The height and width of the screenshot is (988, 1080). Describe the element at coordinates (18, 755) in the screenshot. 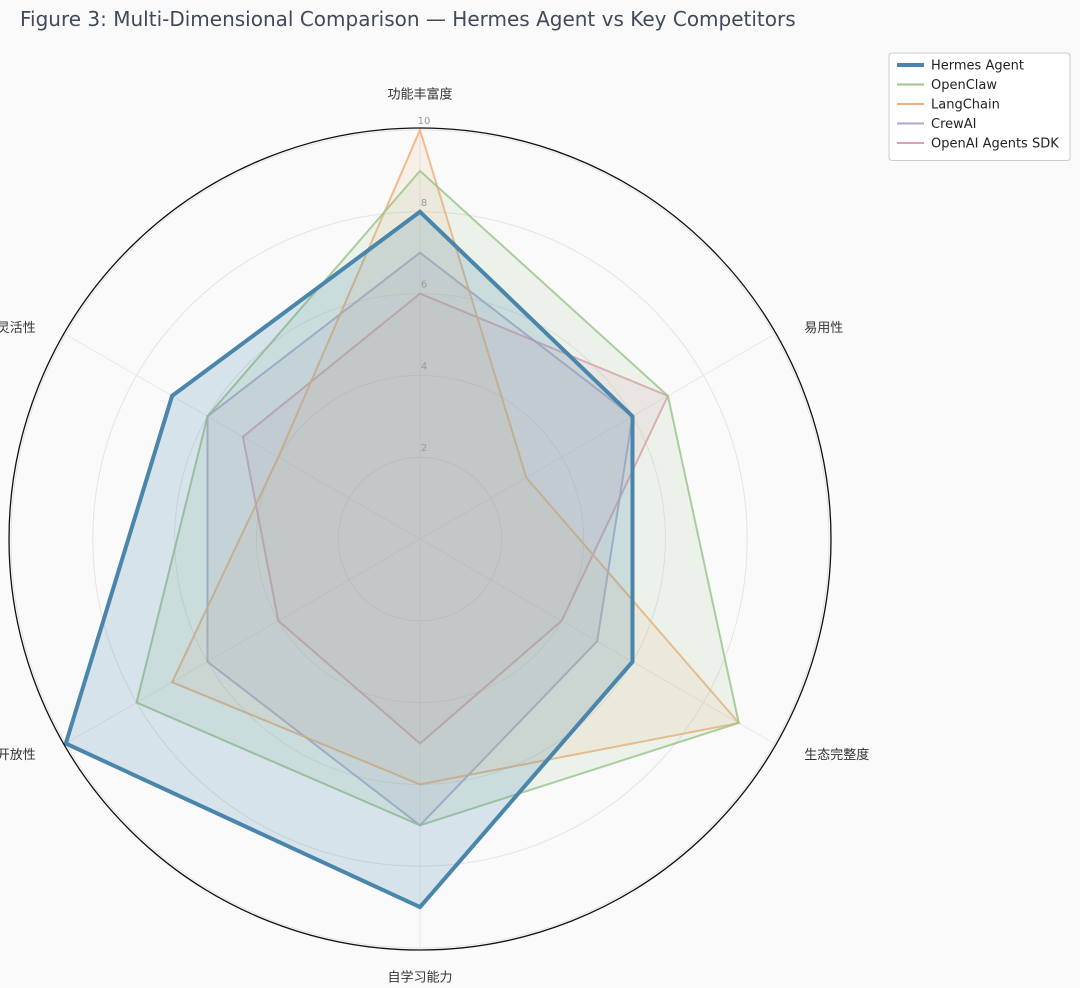

I see `axis-label-4: 开放性` at that location.